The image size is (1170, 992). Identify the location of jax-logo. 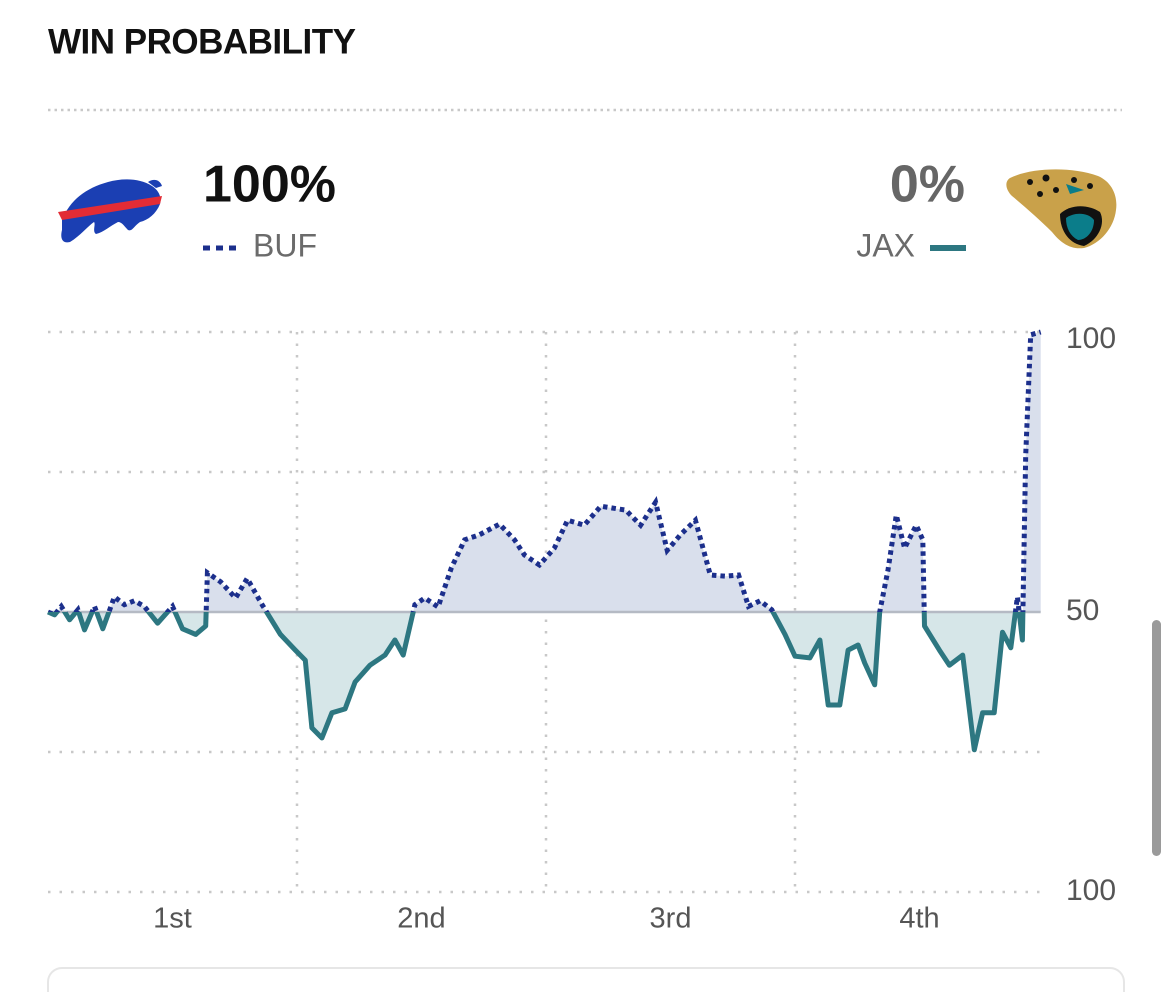
(1061, 209).